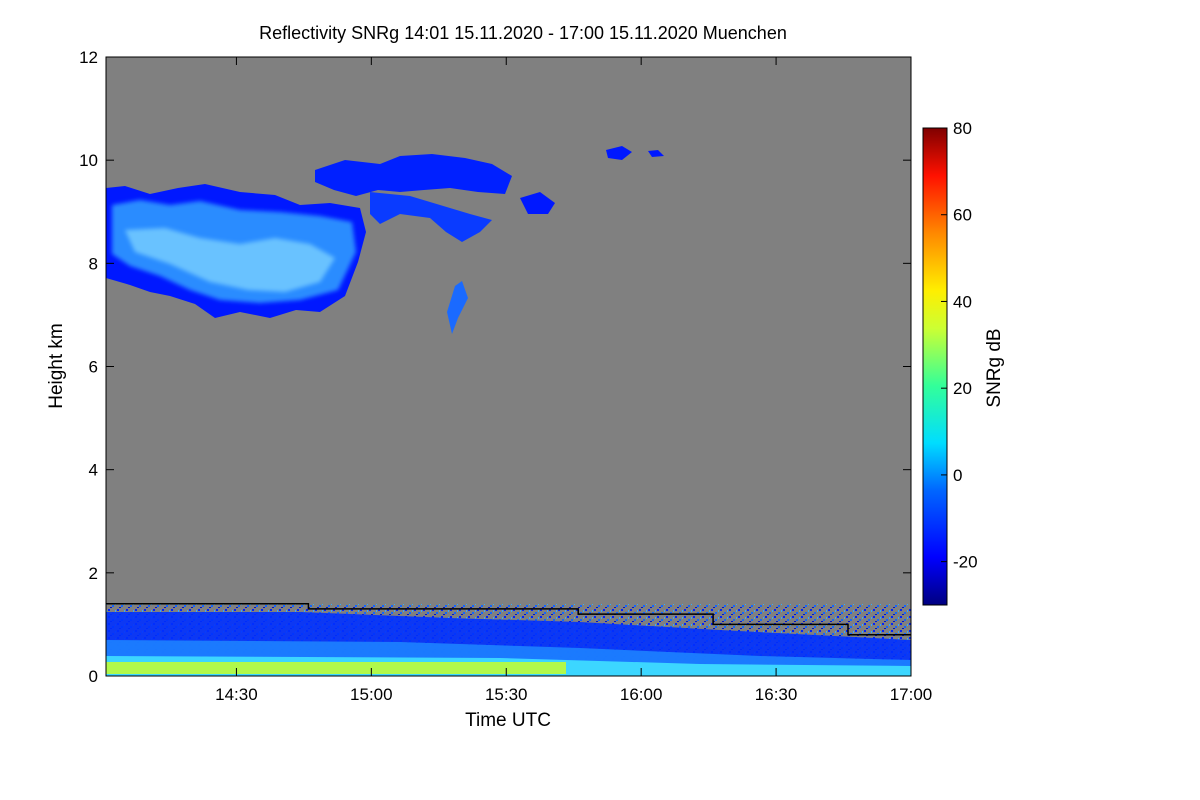 The height and width of the screenshot is (800, 1200). Describe the element at coordinates (93, 263) in the screenshot. I see `y-tick-label: 8` at that location.